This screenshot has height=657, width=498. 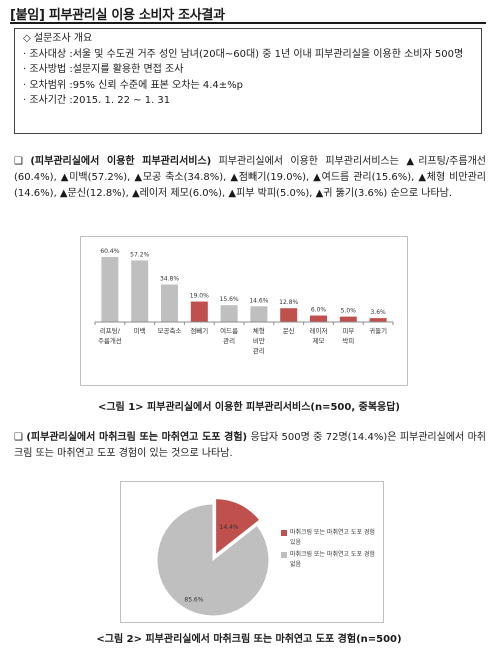 I want to click on section-heading: (피부관리실에서 마취크림 또는 마취연고 도포 경험), so click(x=137, y=437).